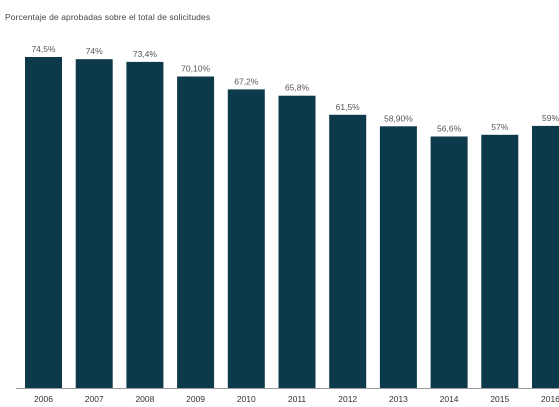 Image resolution: width=559 pixels, height=407 pixels. Describe the element at coordinates (449, 129) in the screenshot. I see `data-label-2014: 56,6%` at that location.